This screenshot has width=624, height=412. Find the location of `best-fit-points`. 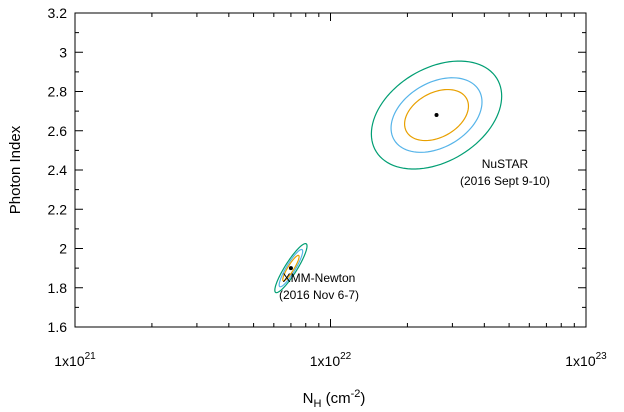

best-fit-points is located at coordinates (363, 192).